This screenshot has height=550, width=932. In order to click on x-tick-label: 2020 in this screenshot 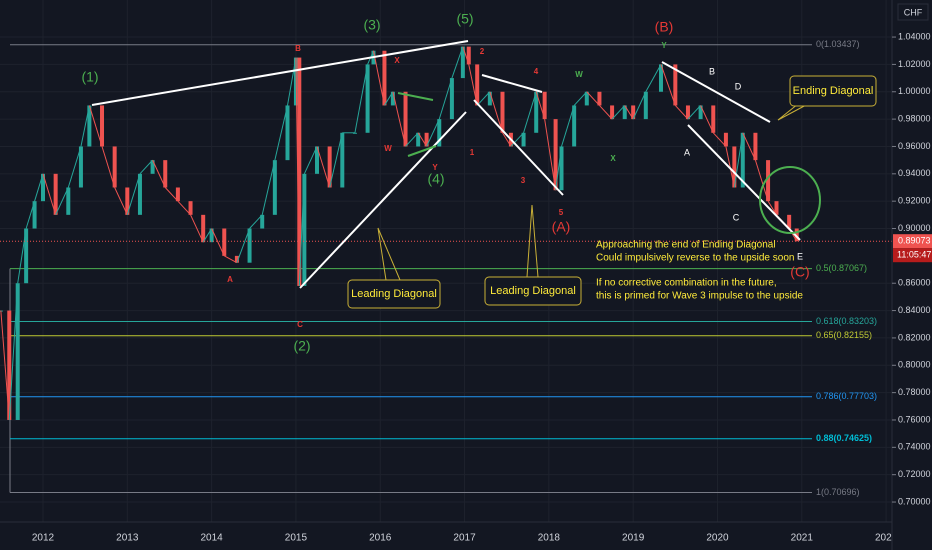, I will do `click(717, 538)`.